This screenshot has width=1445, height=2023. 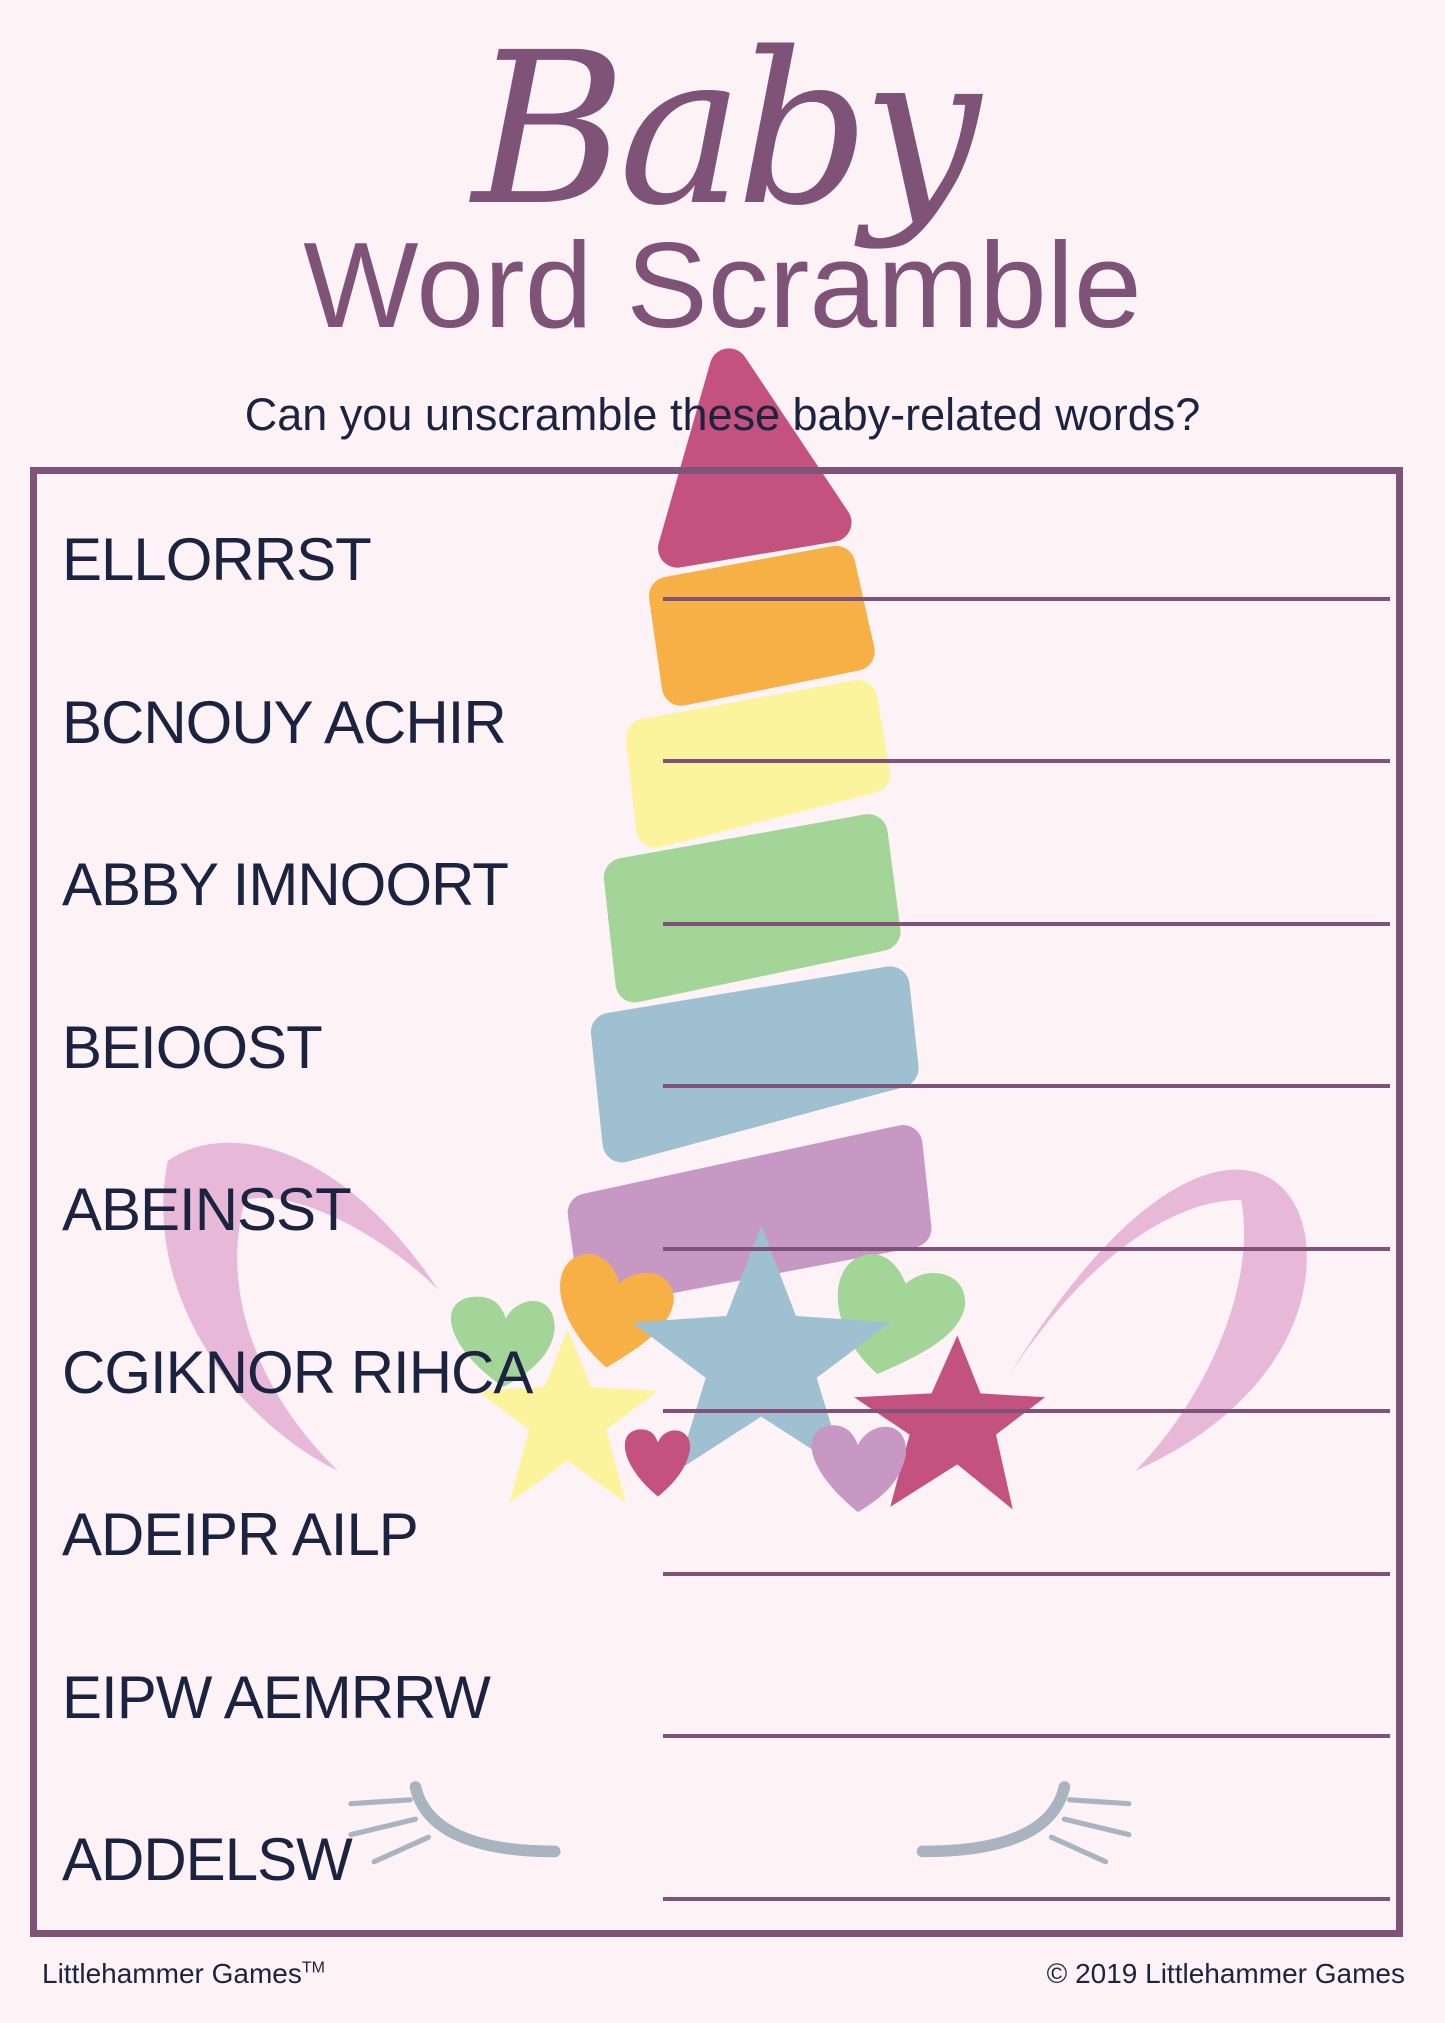 What do you see at coordinates (207, 1859) in the screenshot?
I see `scrambled-word: ADDELSW` at bounding box center [207, 1859].